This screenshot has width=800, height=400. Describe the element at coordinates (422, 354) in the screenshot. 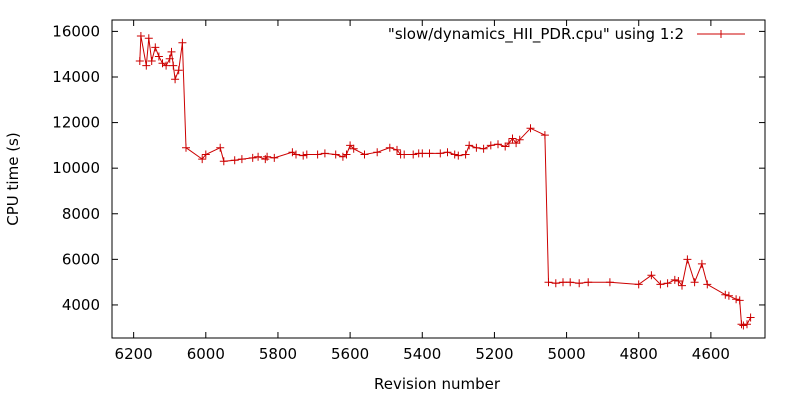

I see `x-tick-label: 5400` at that location.